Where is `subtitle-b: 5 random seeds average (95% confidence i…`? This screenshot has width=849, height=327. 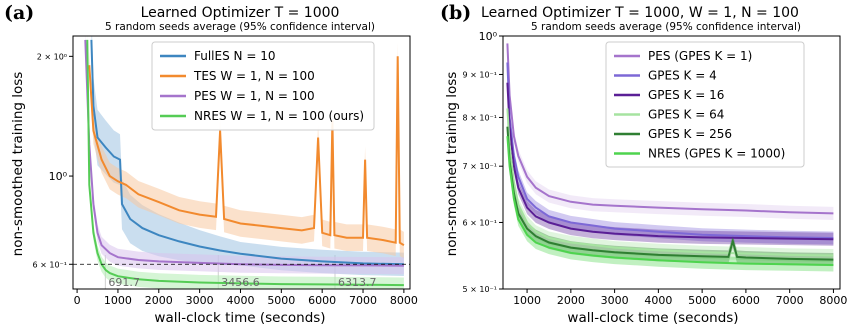 subtitle-b: 5 random seeds average (95% confidence i… is located at coordinates (666, 27).